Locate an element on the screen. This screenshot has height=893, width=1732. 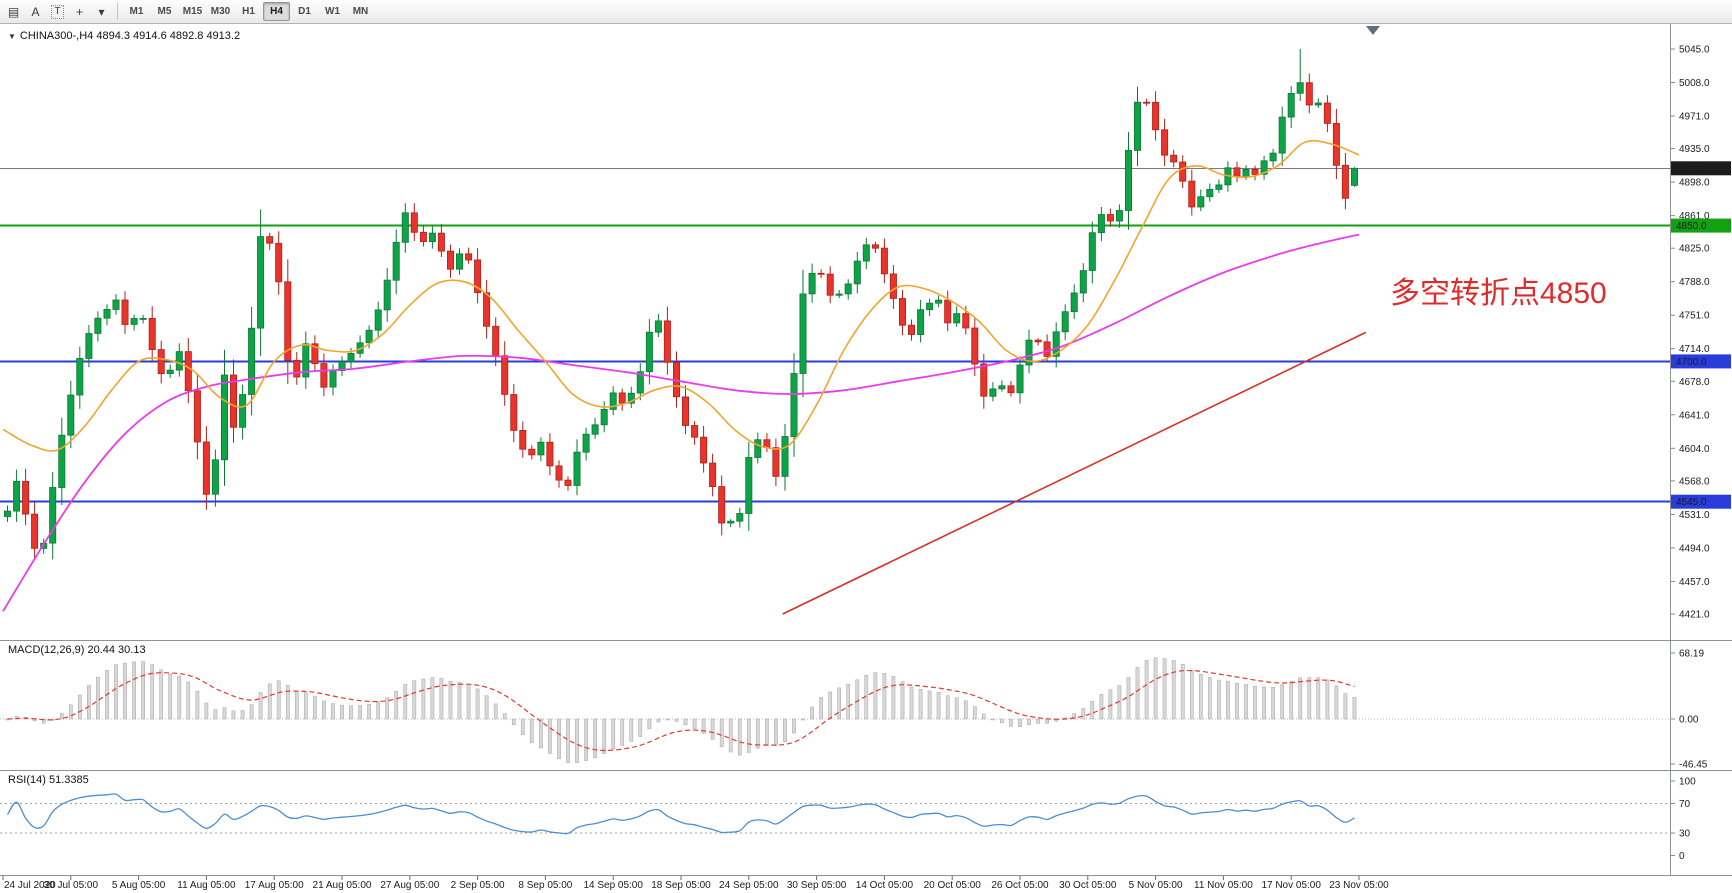
svg-text: 0 is located at coordinates (1682, 856).